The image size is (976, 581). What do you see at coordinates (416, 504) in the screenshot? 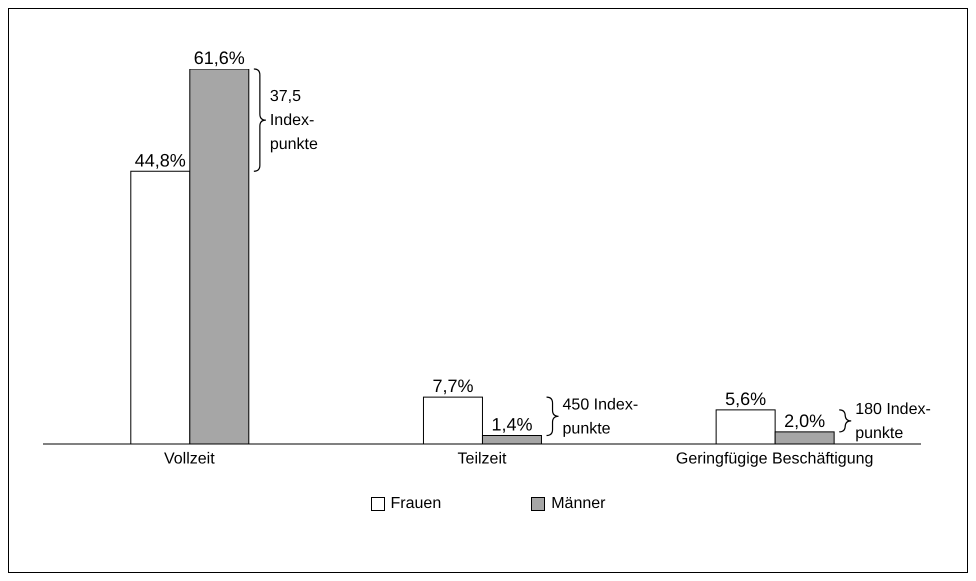
I see `legend-label: Frauen` at bounding box center [416, 504].